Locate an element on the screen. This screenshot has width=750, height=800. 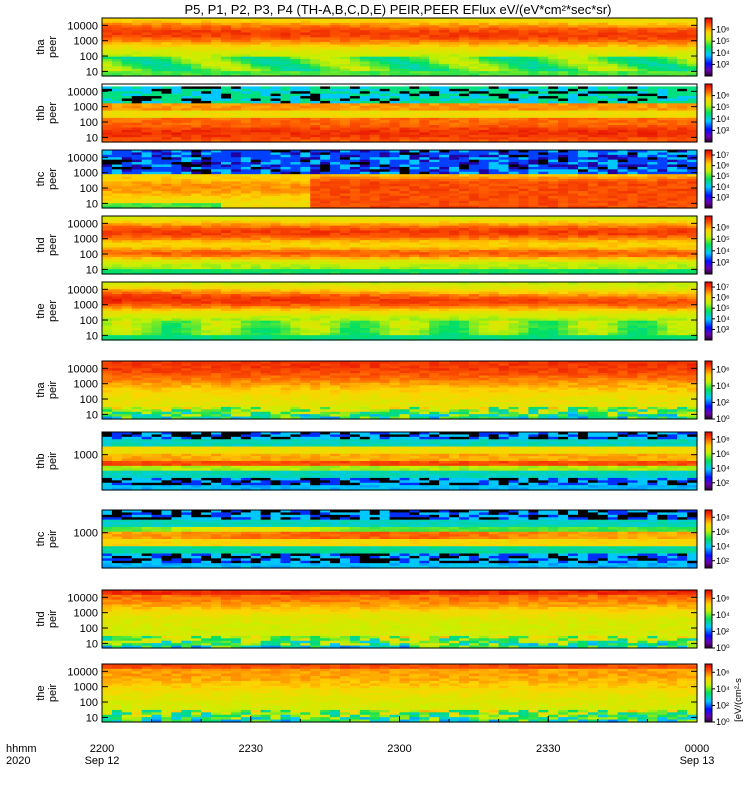
panel-label-probe: tha is located at coordinates (41, 46).